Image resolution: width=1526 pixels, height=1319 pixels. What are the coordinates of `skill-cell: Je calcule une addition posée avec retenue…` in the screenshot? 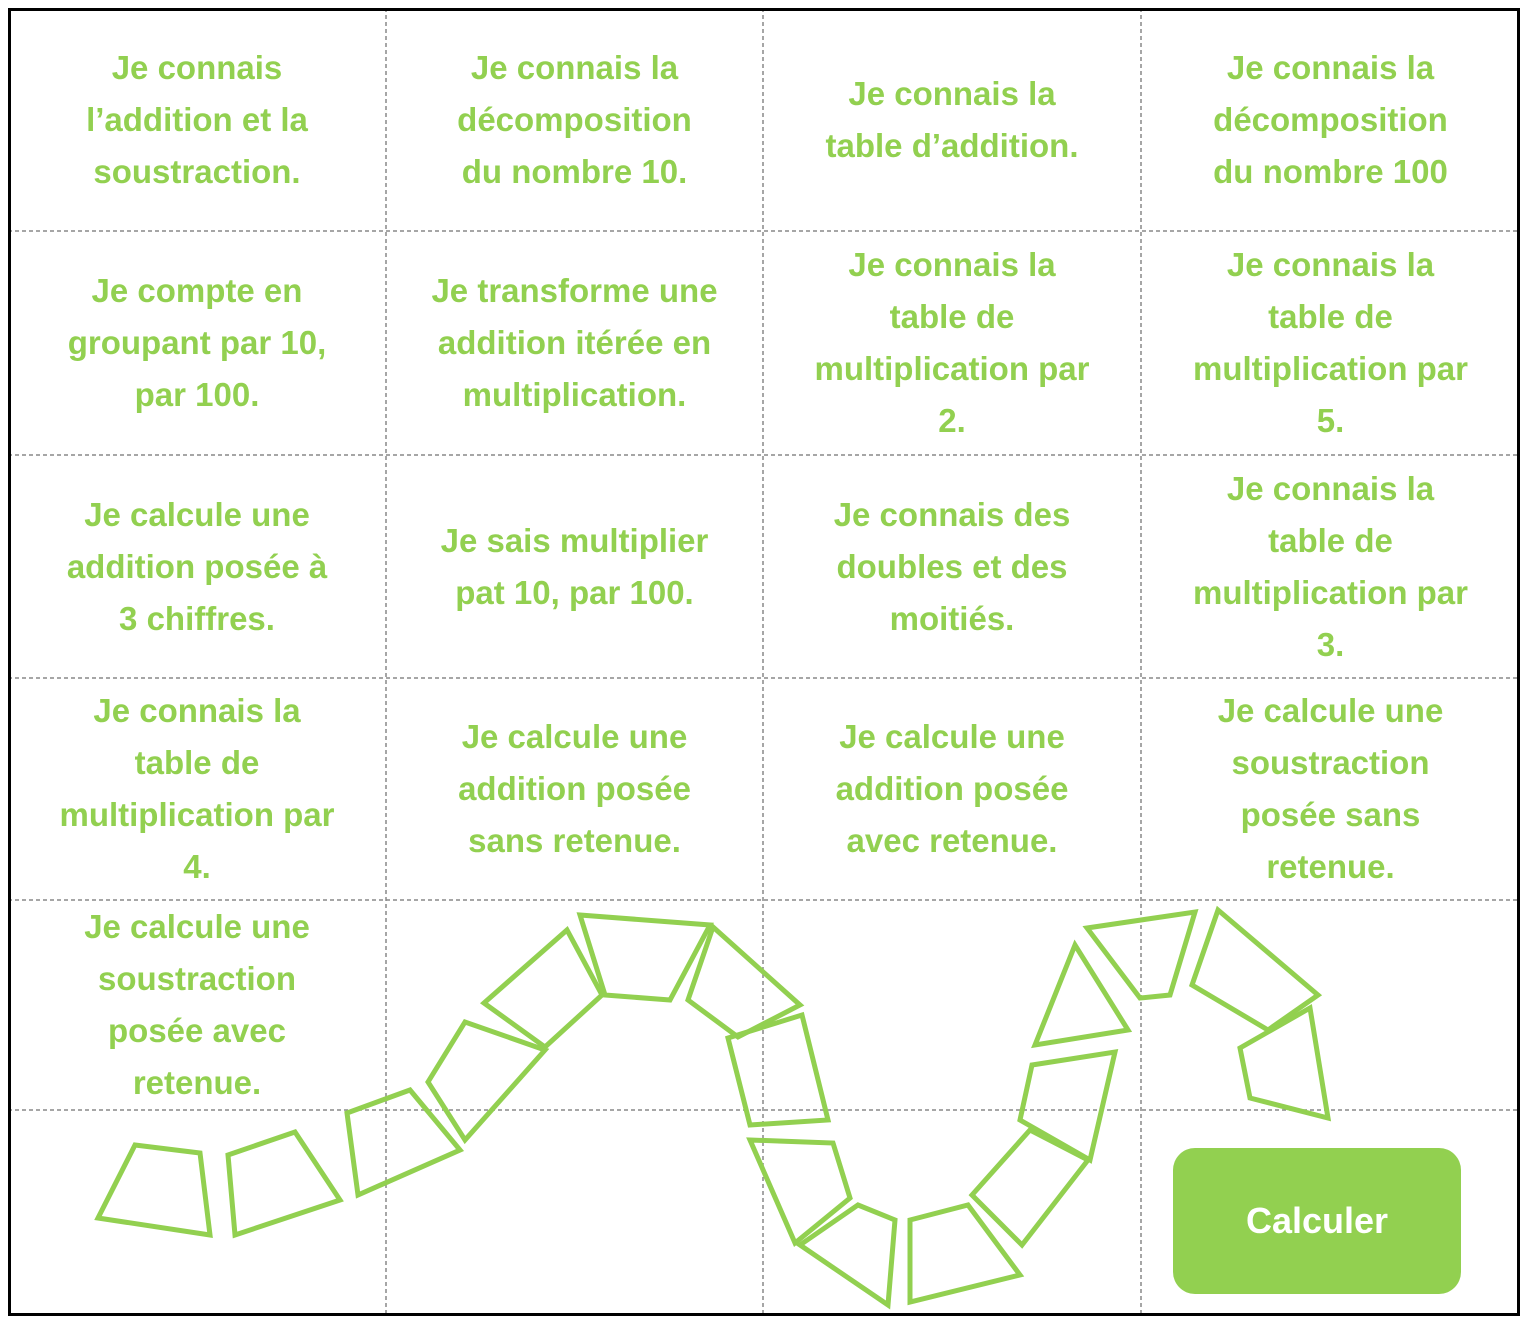 It's located at (952, 789).